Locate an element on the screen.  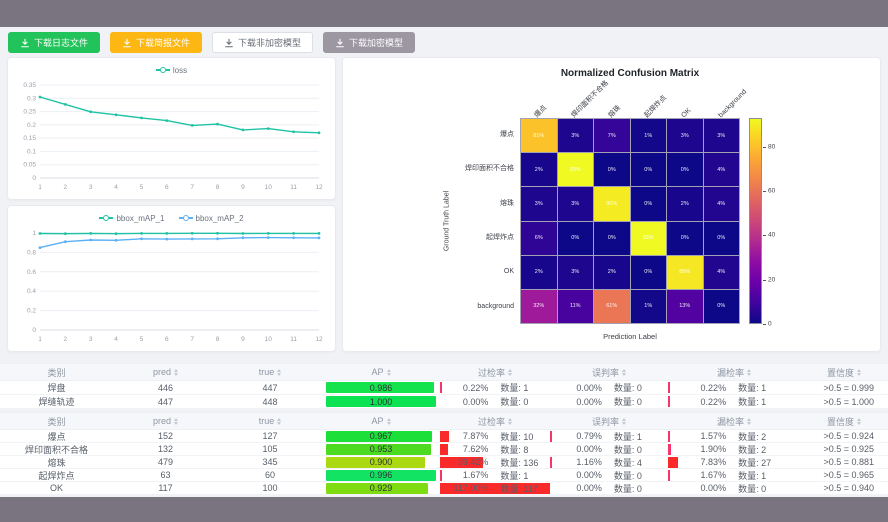
legend-item-bbox-map-1: bbox_mAP_1 is located at coordinates (132, 218).